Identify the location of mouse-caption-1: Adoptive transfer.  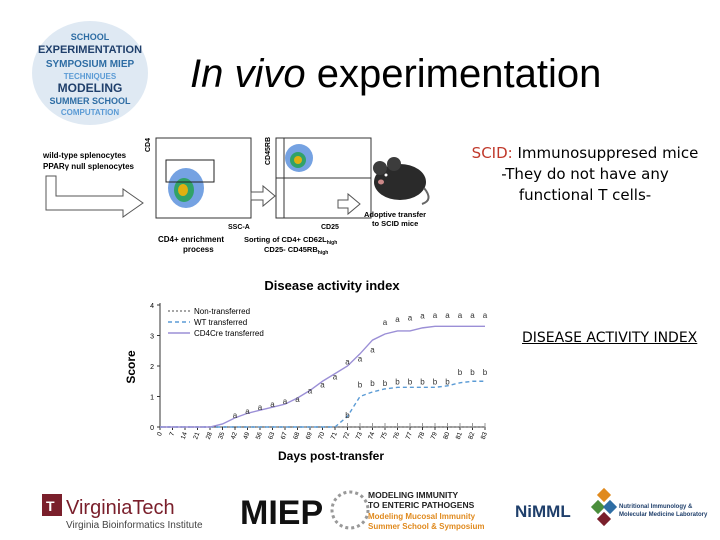
(395, 214).